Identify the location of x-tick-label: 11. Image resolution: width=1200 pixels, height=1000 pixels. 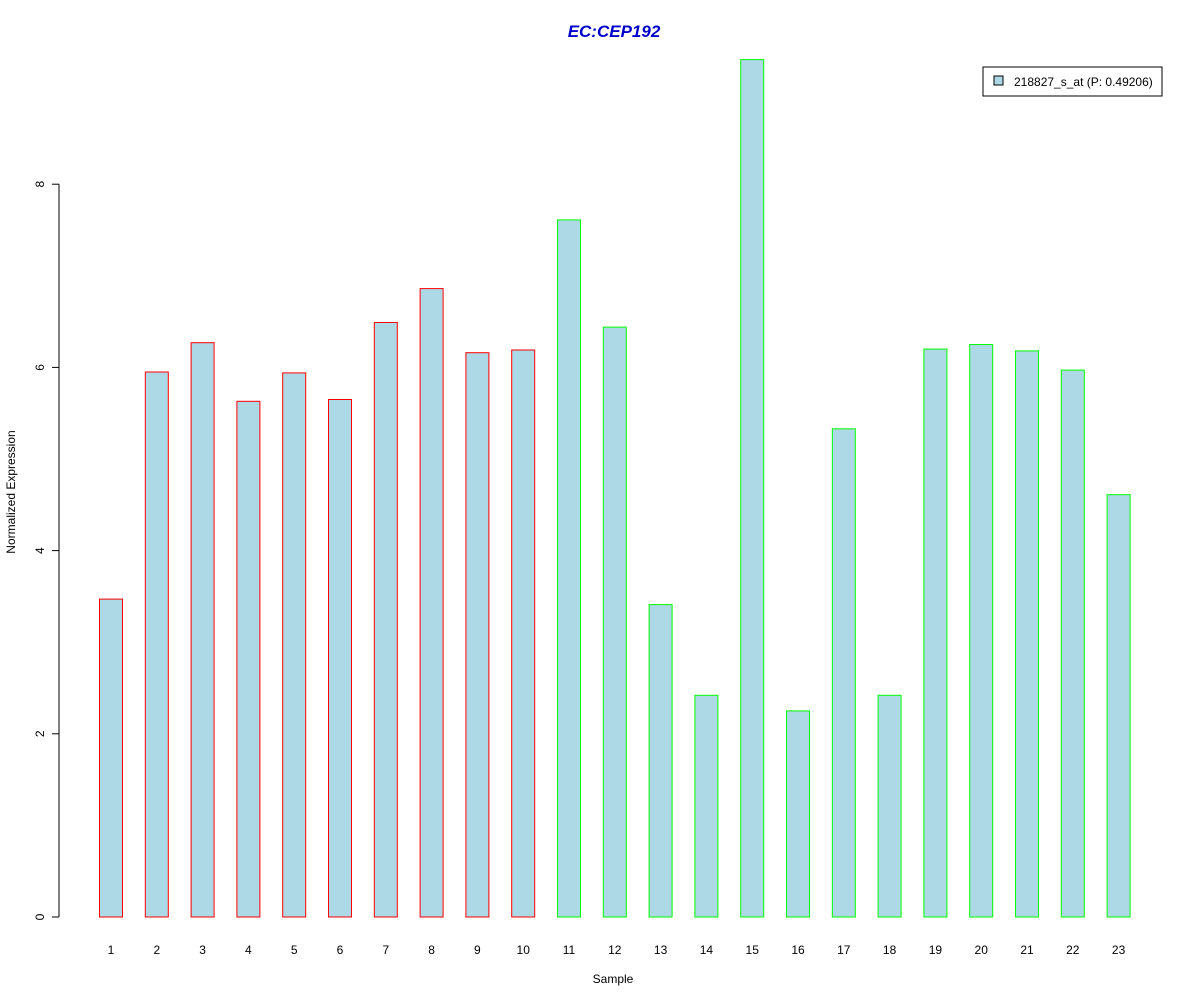
(569, 950).